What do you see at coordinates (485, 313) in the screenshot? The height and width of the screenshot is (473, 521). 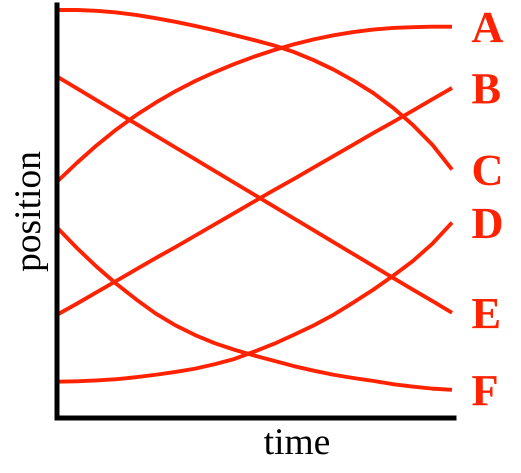 I see `series-label: E` at bounding box center [485, 313].